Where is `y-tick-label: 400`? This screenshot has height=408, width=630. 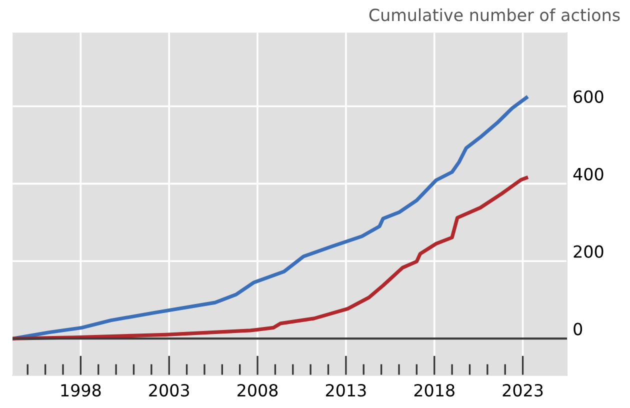
y-tick-label: 400 is located at coordinates (588, 174).